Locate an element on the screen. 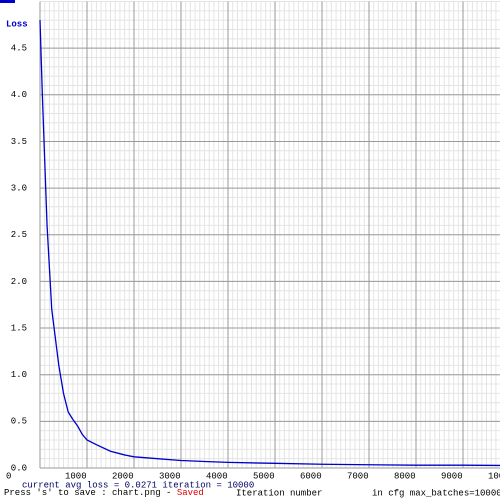  x-tick-label: 4000 is located at coordinates (217, 476).